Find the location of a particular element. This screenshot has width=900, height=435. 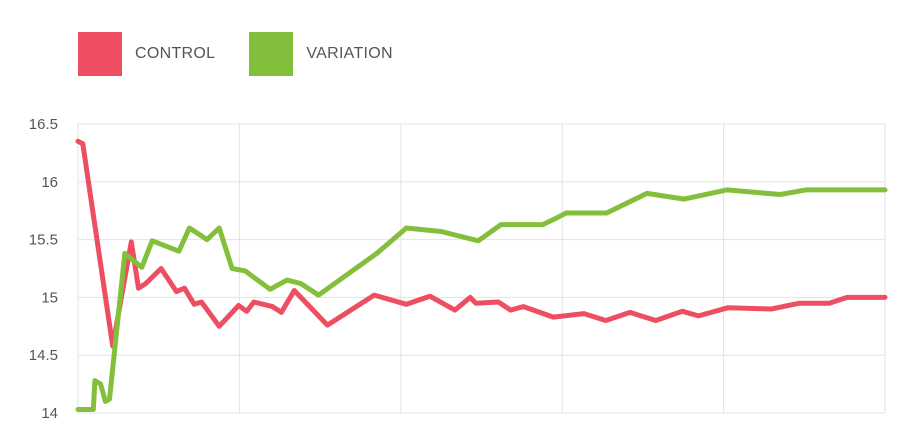

y-tick-label-5: 16.5 is located at coordinates (43, 124).